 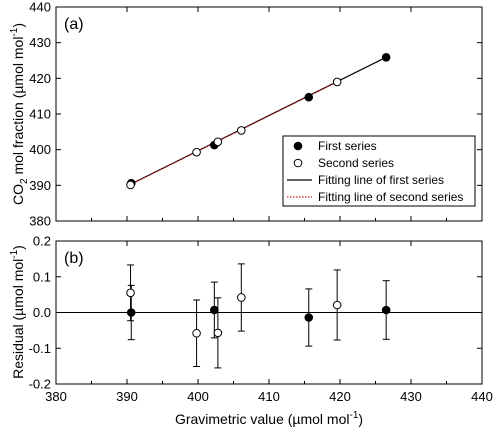 What do you see at coordinates (298, 163) in the screenshot?
I see `legend-marker-second-series` at bounding box center [298, 163].